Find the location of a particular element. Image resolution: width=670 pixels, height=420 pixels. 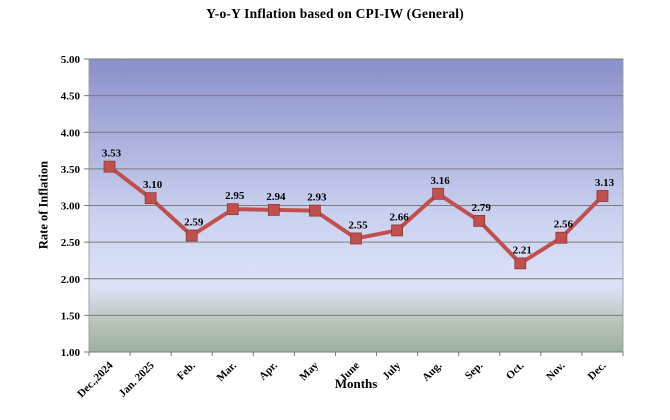

x-tick-label: Oct. is located at coordinates (515, 370).